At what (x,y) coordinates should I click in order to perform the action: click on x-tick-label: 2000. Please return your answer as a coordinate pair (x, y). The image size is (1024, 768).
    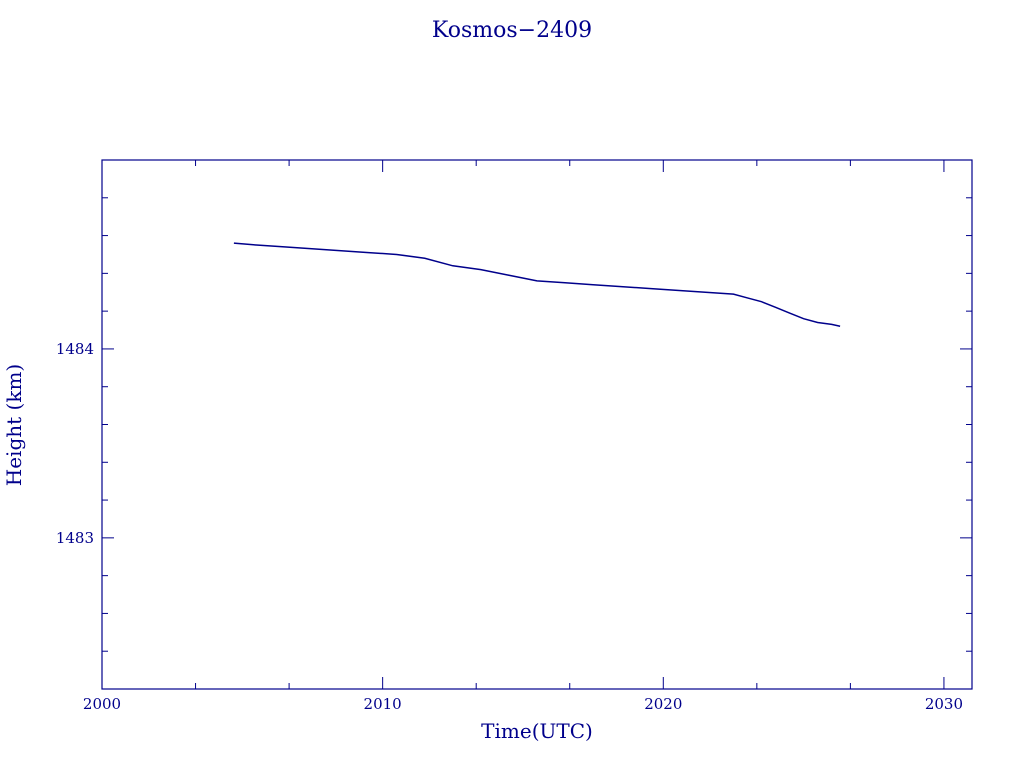
    Looking at the image, I should click on (102, 704).